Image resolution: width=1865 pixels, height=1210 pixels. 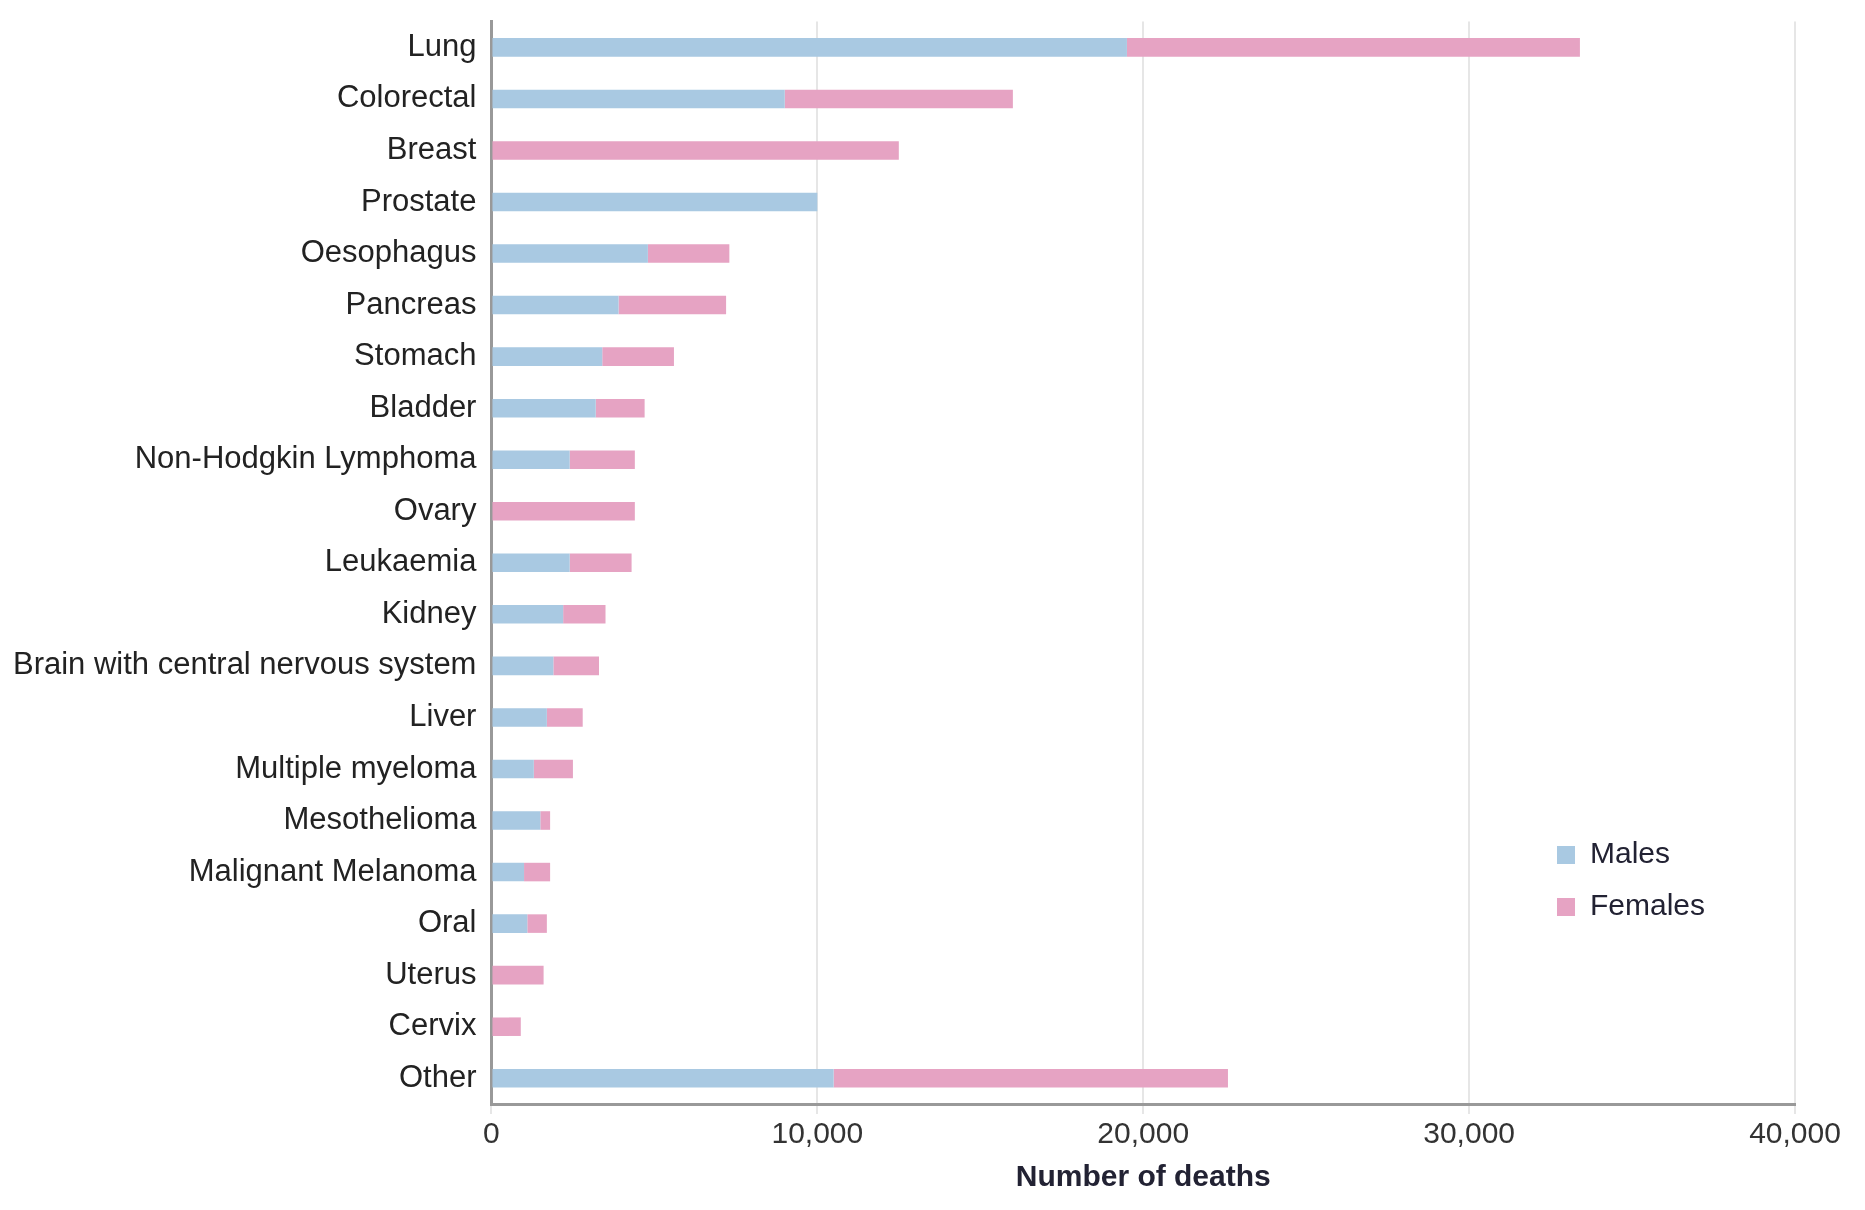 I want to click on x-tick-label: 30,000, so click(x=1469, y=1133).